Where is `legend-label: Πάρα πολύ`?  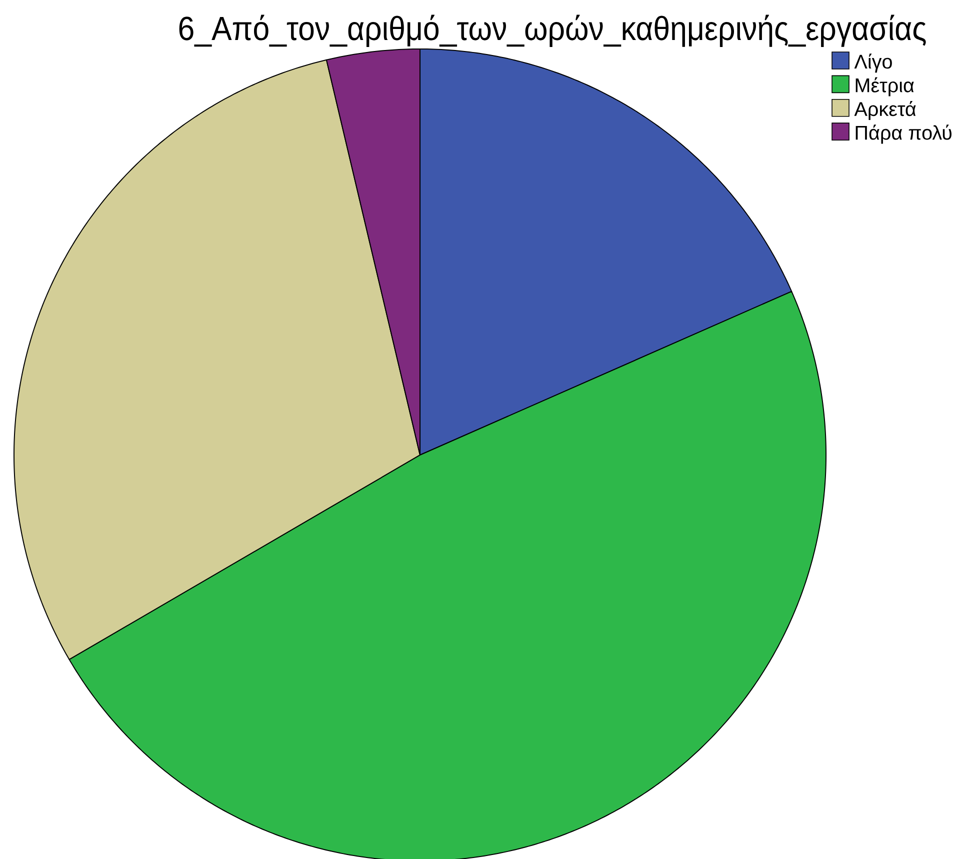 legend-label: Πάρα πολύ is located at coordinates (904, 134).